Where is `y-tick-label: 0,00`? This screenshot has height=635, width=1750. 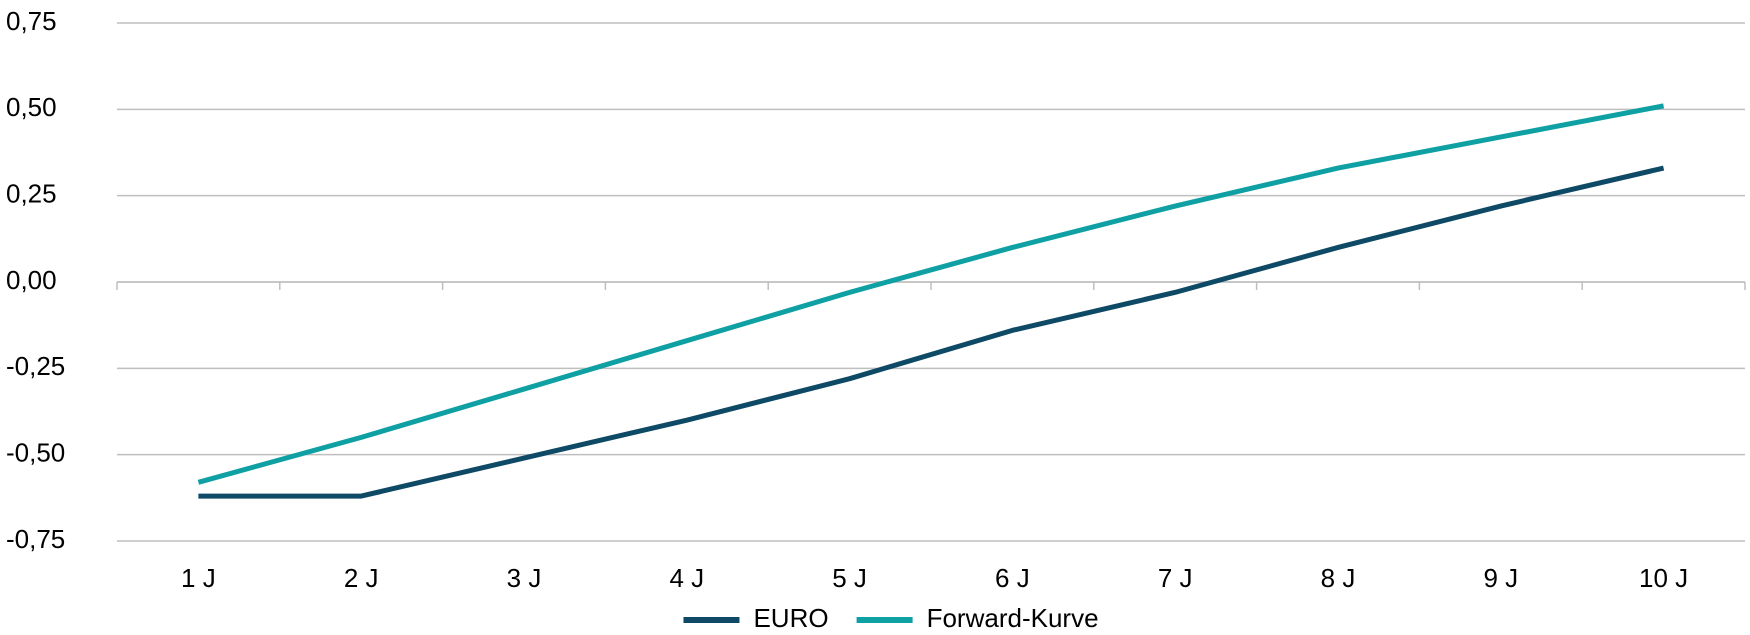
y-tick-label: 0,00 is located at coordinates (31, 280).